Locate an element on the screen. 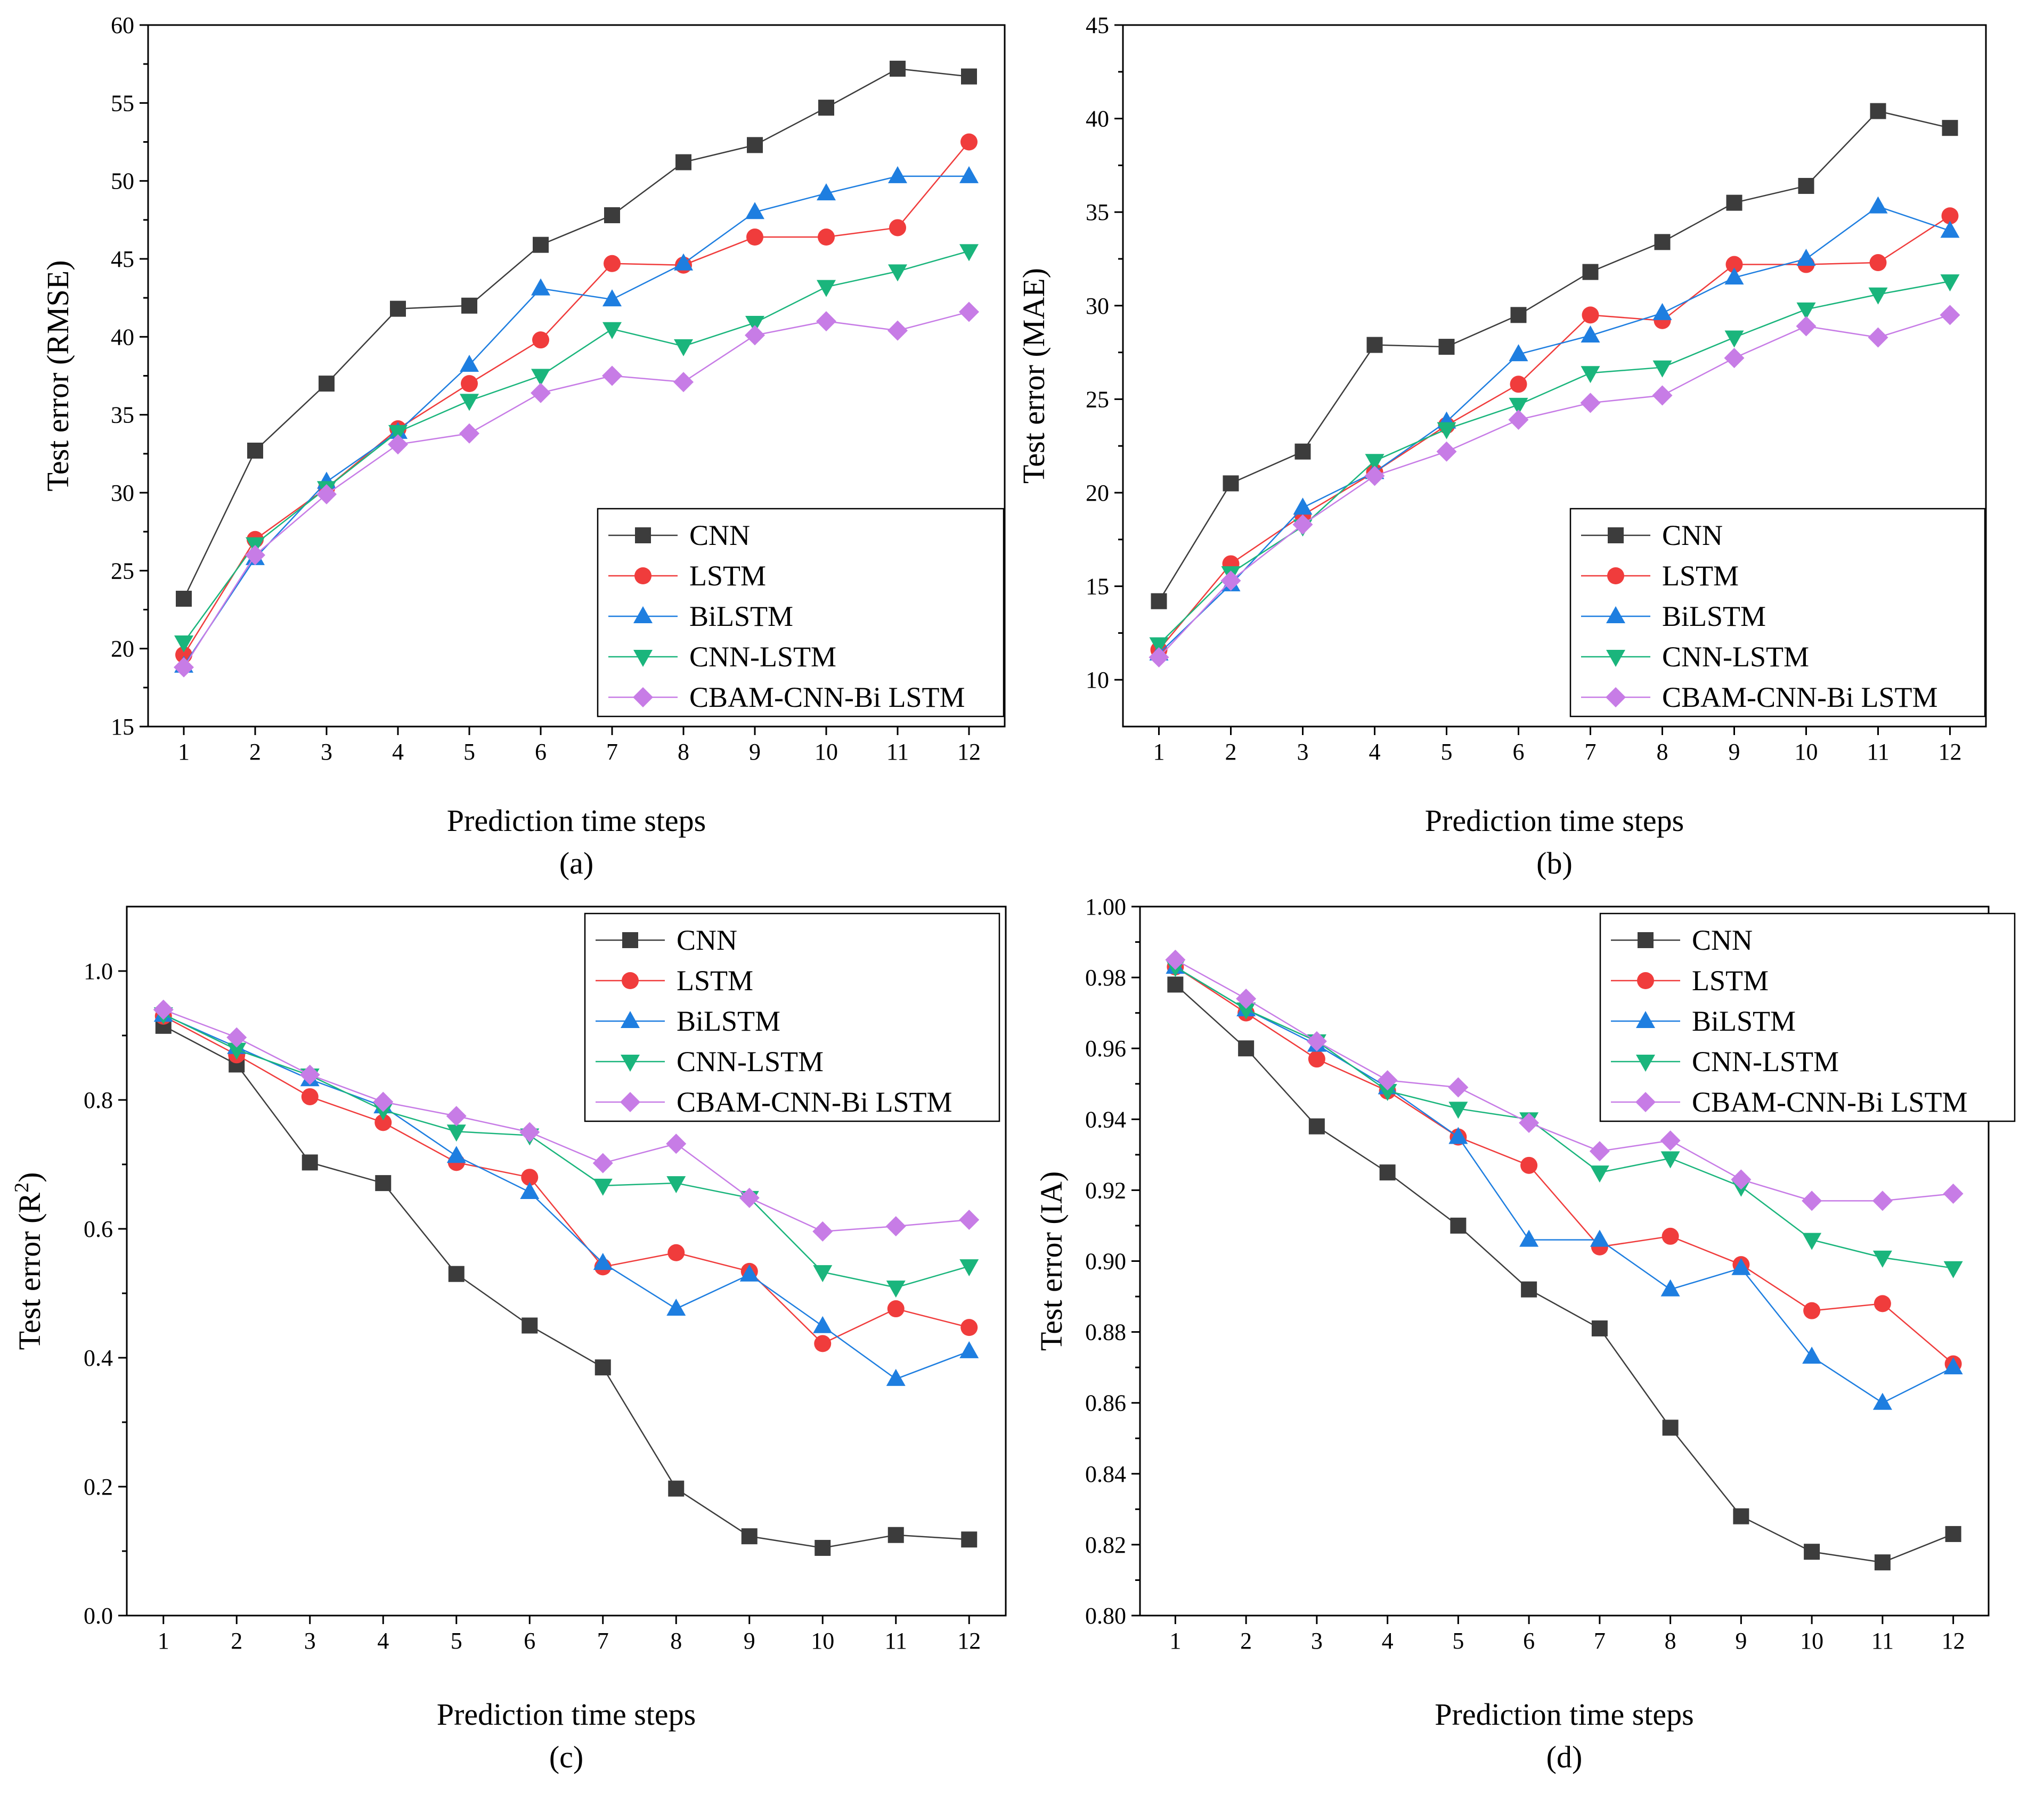  panel-caption: (c) is located at coordinates (566, 1757).